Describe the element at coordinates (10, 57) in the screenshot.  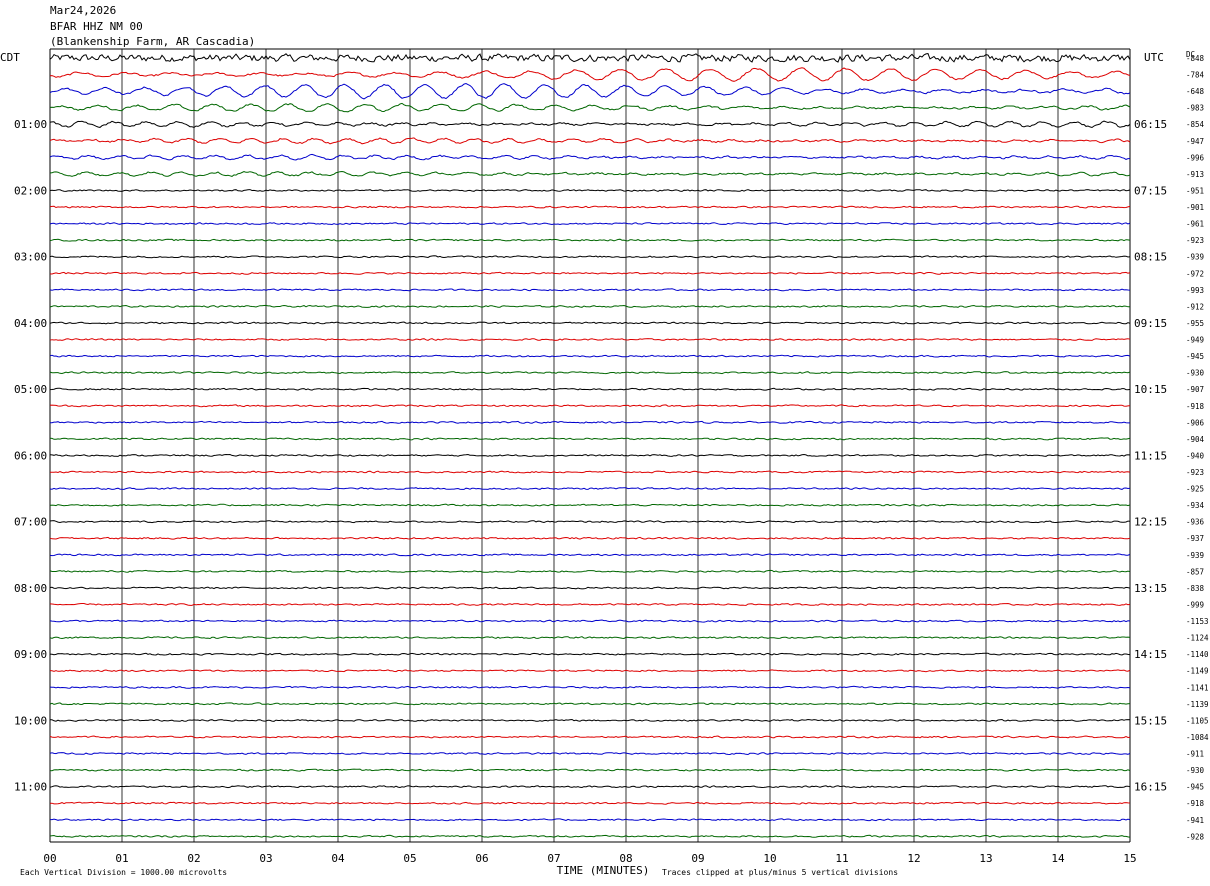
I see `left-timezone-label: CDT` at that location.